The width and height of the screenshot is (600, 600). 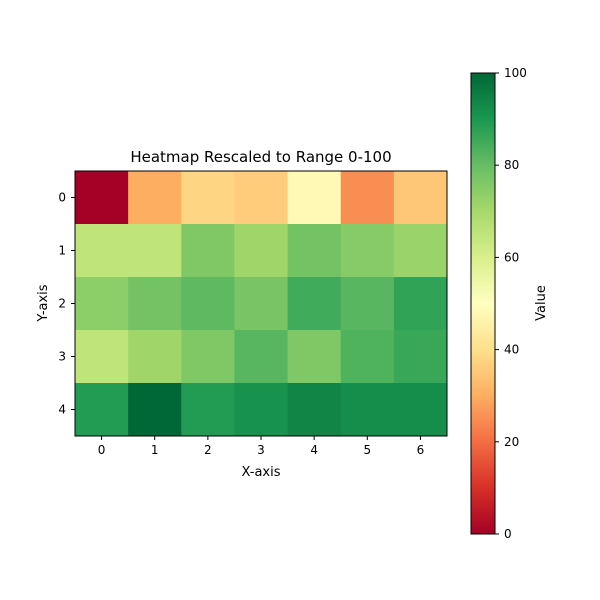 What do you see at coordinates (367, 357) in the screenshot?
I see `heatmap-cell-r3-c5` at bounding box center [367, 357].